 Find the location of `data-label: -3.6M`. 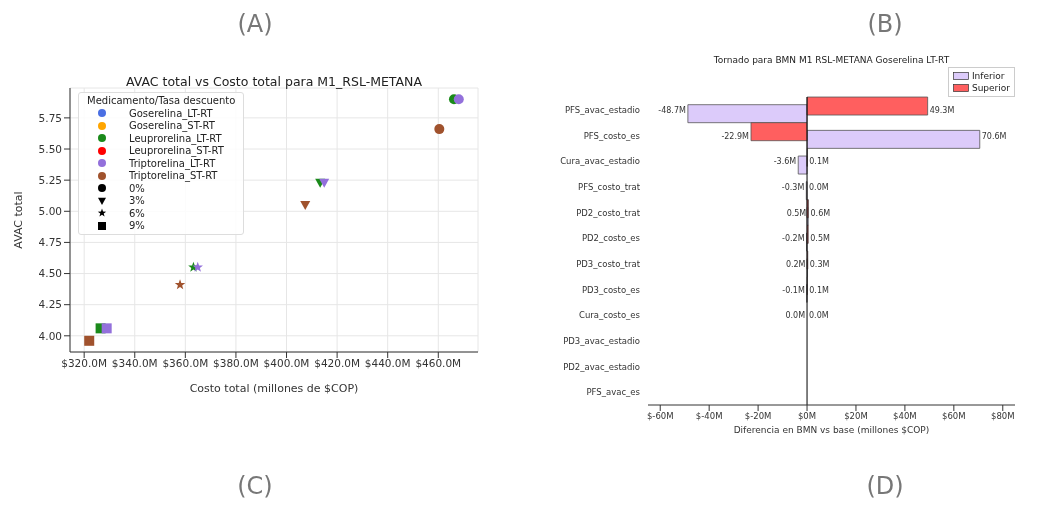

data-label: -3.6M is located at coordinates (785, 162).